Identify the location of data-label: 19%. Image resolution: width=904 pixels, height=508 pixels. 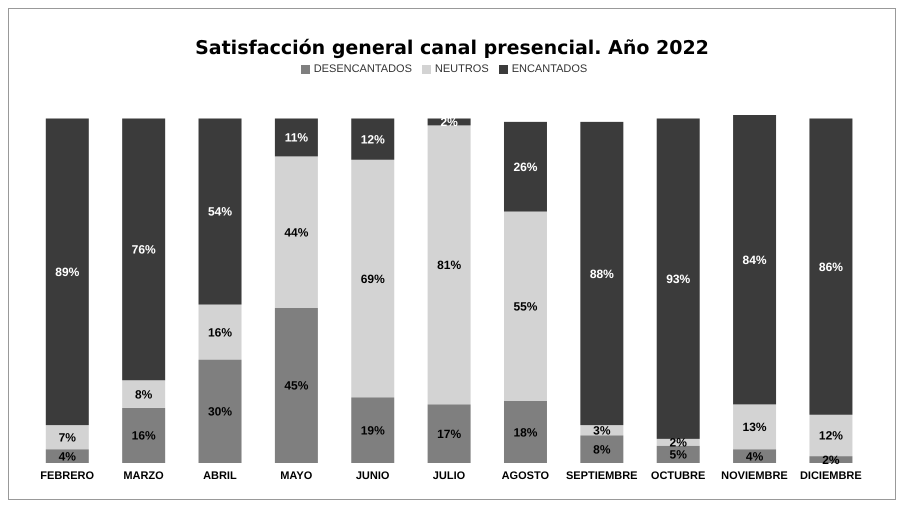
(373, 431).